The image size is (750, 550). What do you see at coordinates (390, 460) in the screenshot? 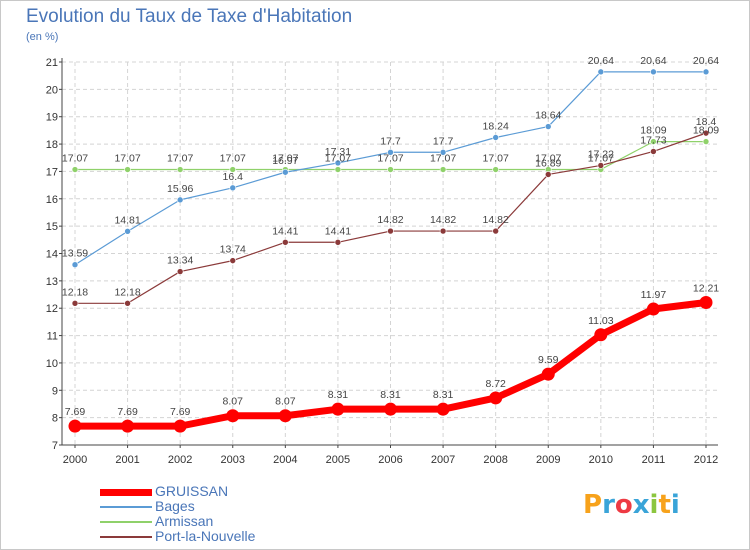
I see `x-tick-label: 2006` at bounding box center [390, 460].